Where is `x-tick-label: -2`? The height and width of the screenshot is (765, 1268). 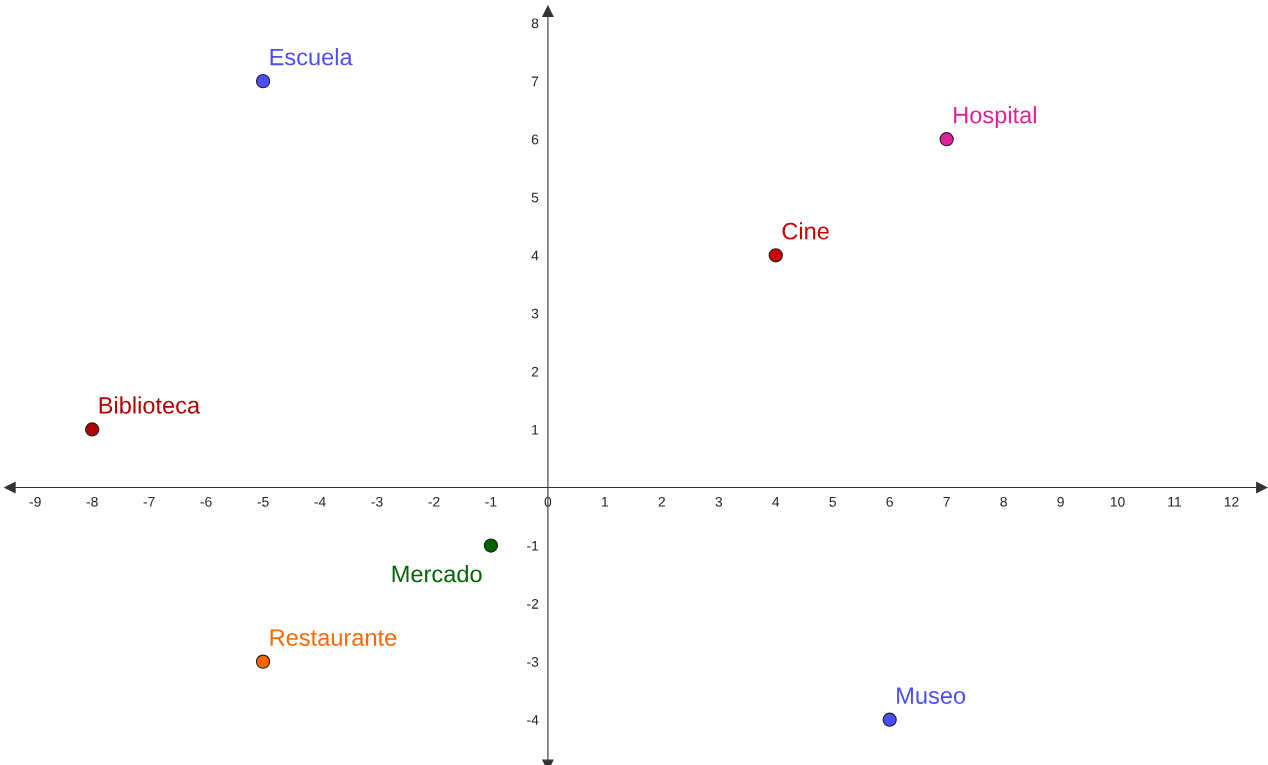
x-tick-label: -2 is located at coordinates (434, 501).